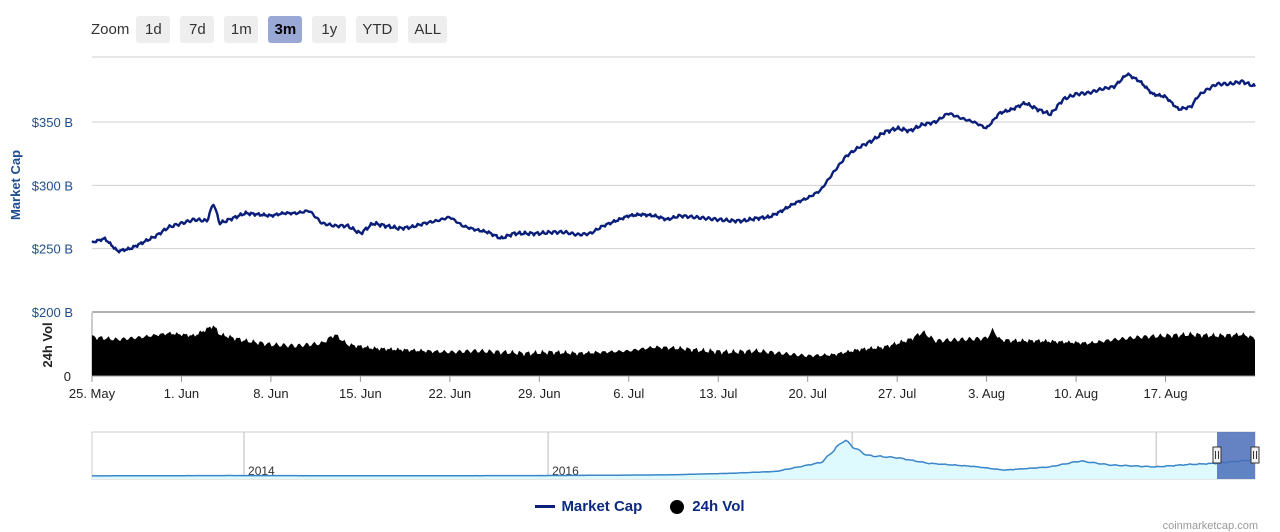 The width and height of the screenshot is (1280, 532). I want to click on legend-item-volume: 24h Vol, so click(707, 506).